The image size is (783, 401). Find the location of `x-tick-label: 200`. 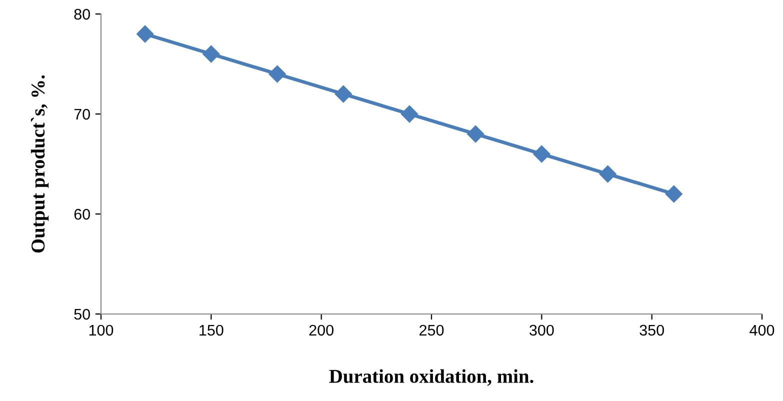

x-tick-label: 200 is located at coordinates (321, 330).